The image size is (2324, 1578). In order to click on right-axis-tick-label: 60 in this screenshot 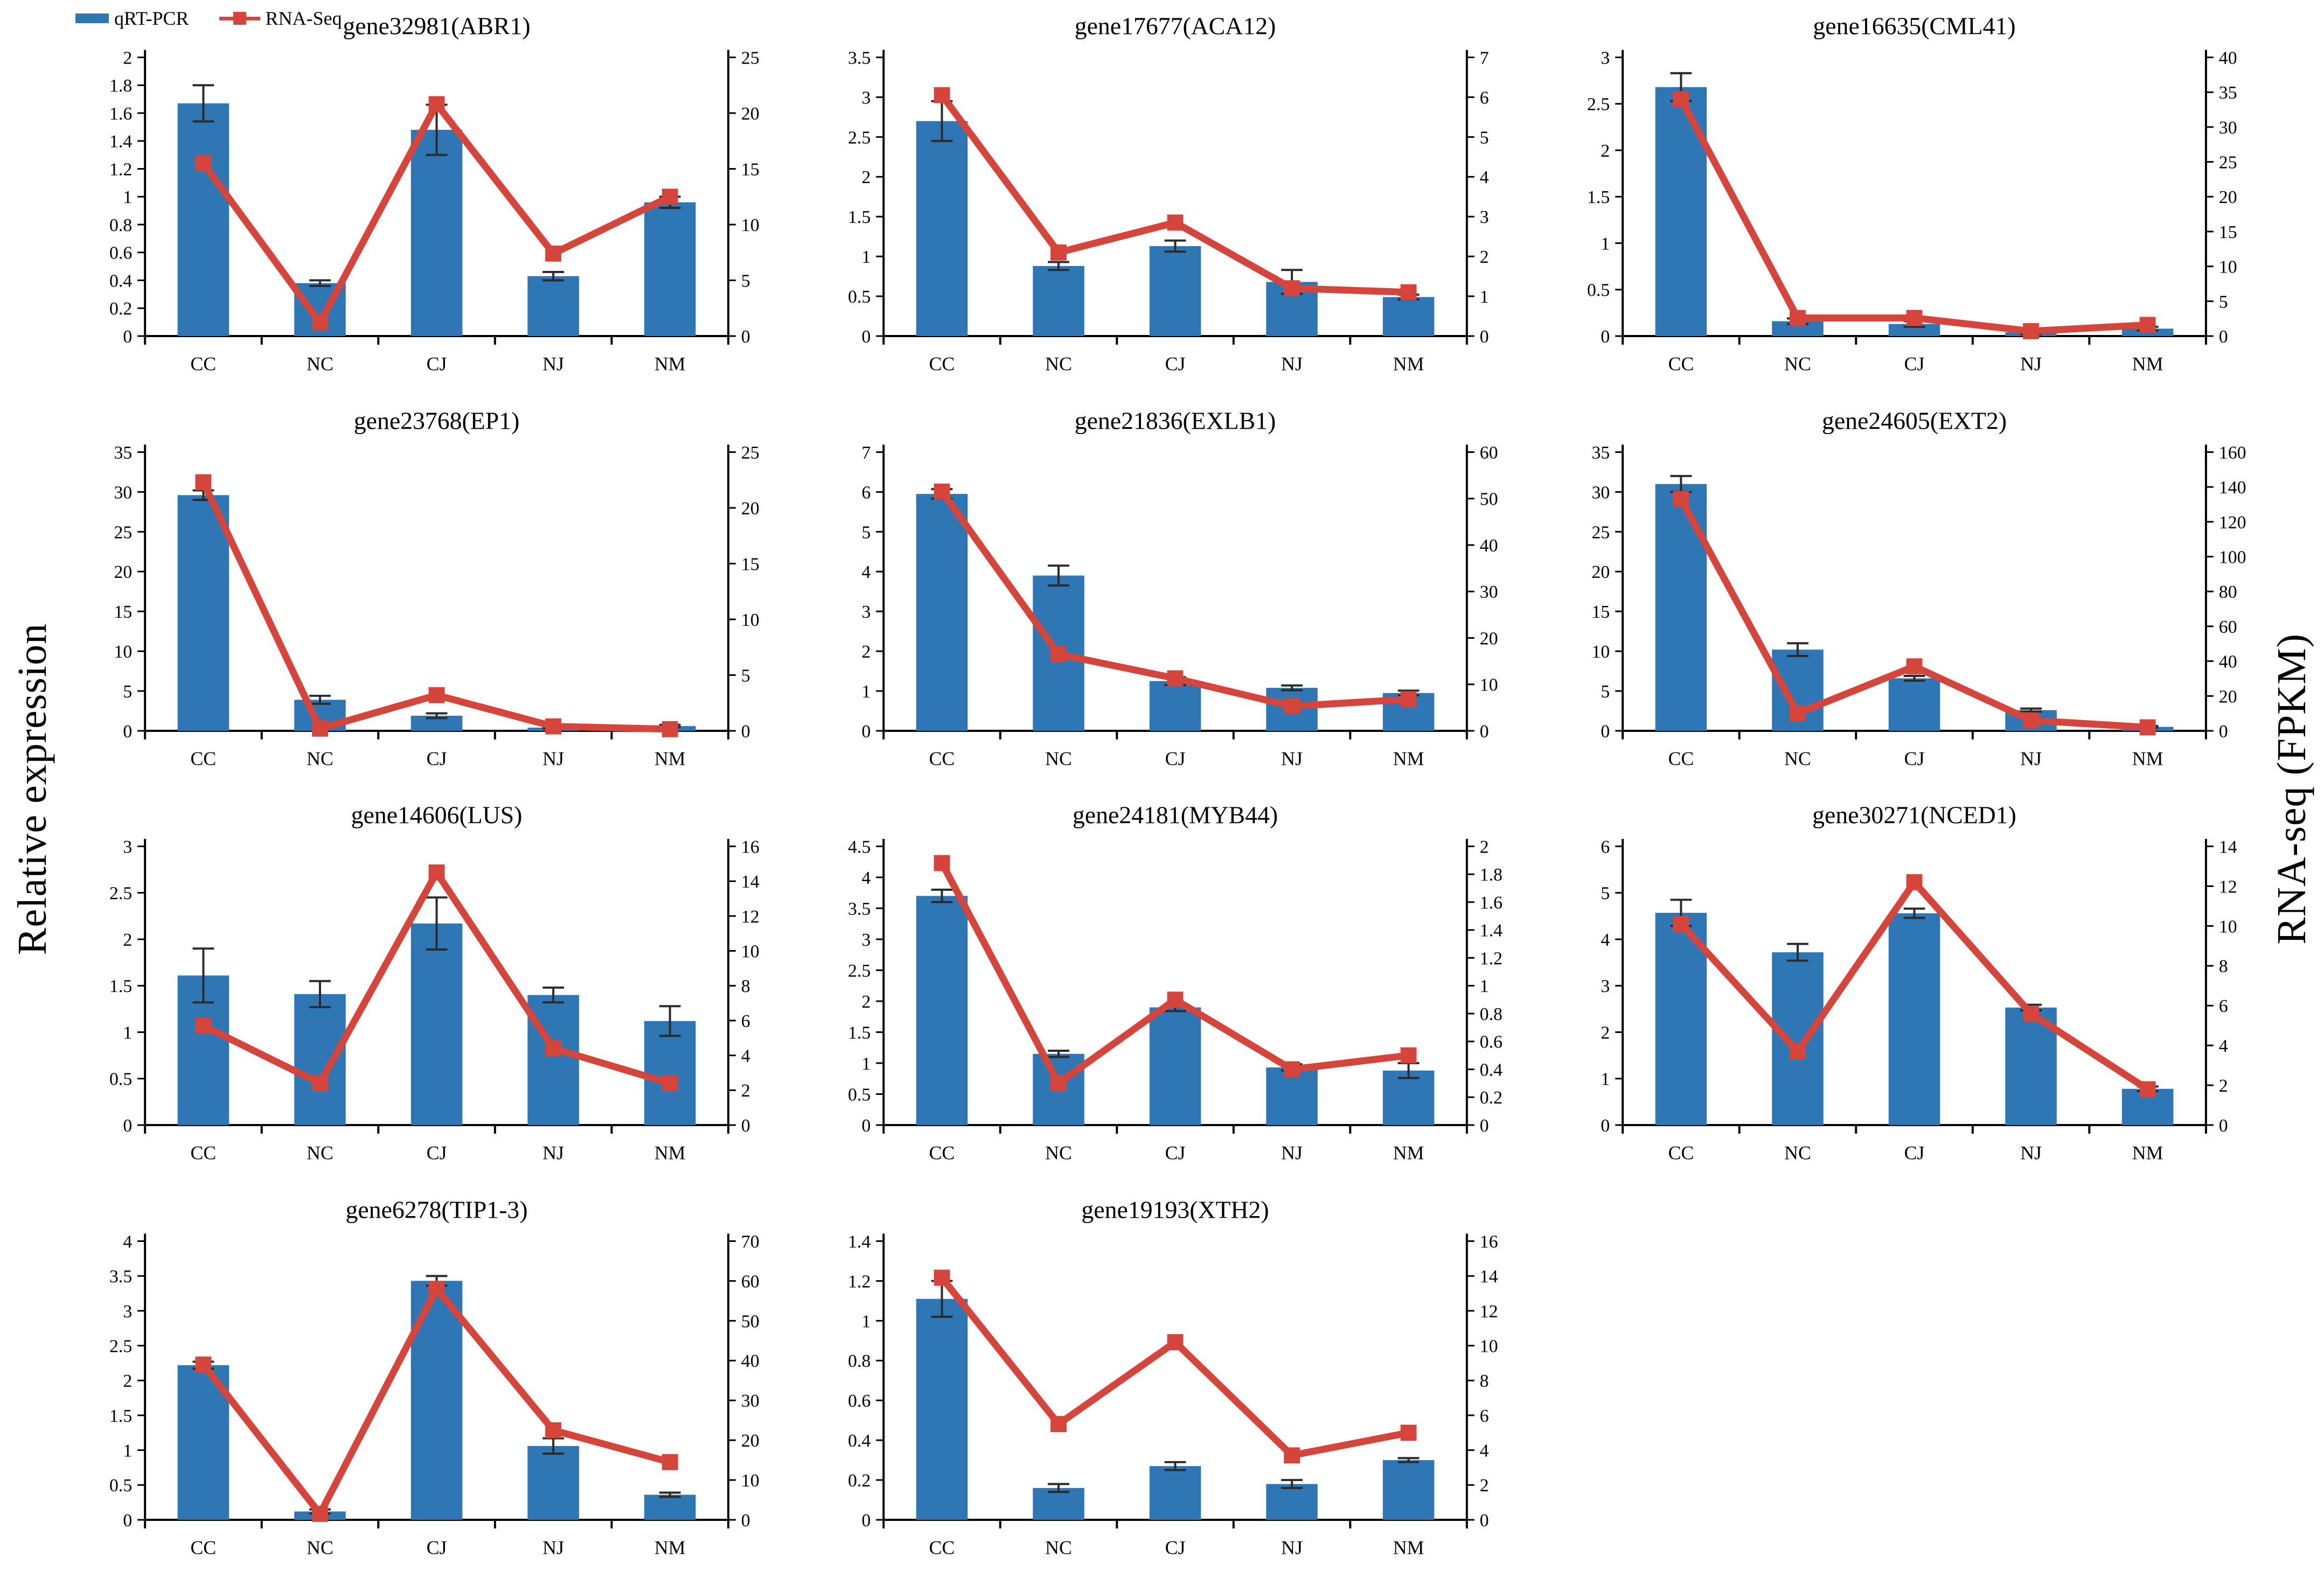, I will do `click(1489, 453)`.